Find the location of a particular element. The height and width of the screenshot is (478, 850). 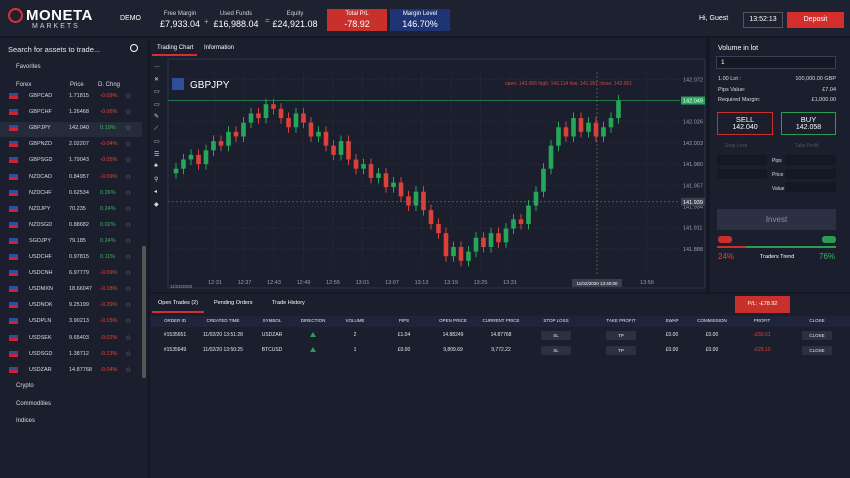

asset-group: Crypto is located at coordinates (25, 386).